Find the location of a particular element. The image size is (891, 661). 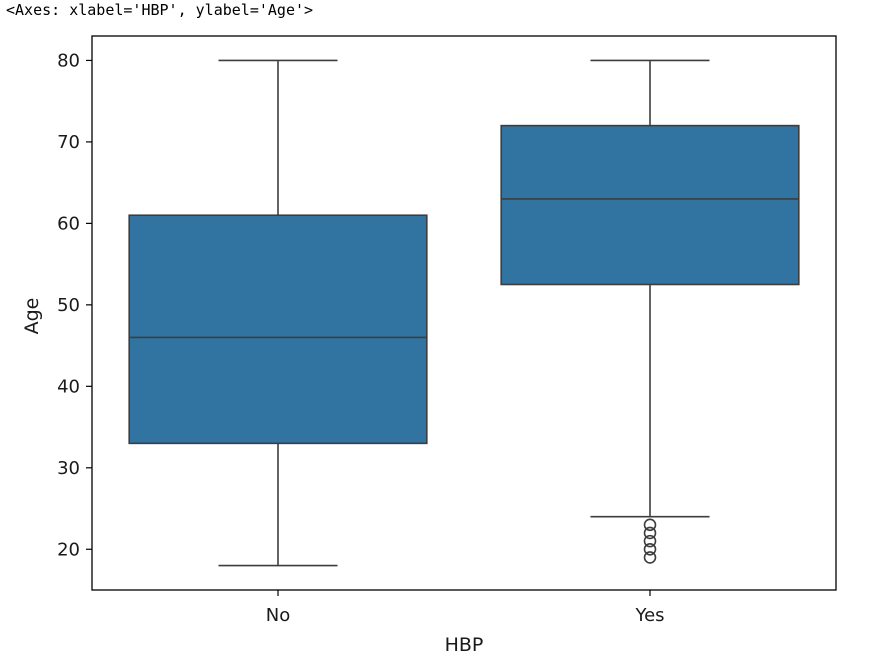

y-tick-label: 40 is located at coordinates (68, 386).